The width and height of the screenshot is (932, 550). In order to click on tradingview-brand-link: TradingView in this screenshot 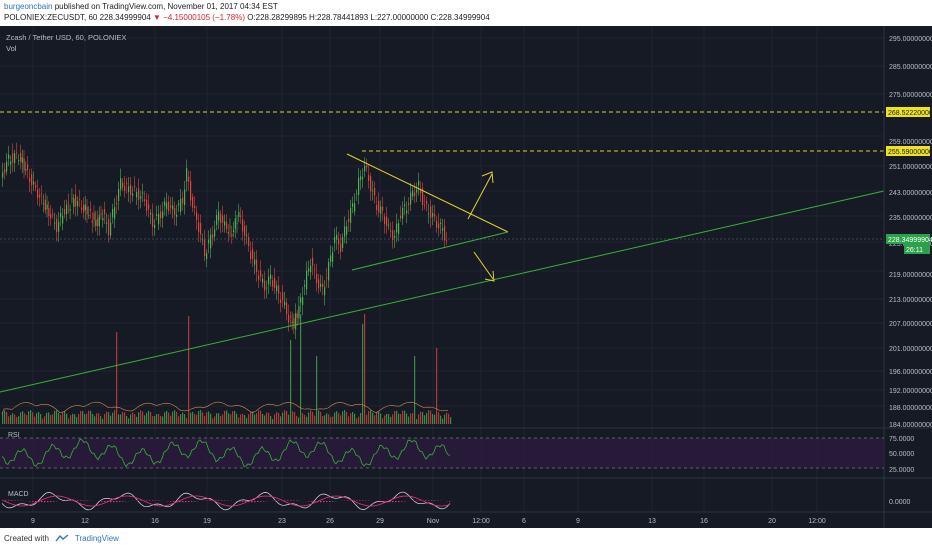, I will do `click(96, 538)`.